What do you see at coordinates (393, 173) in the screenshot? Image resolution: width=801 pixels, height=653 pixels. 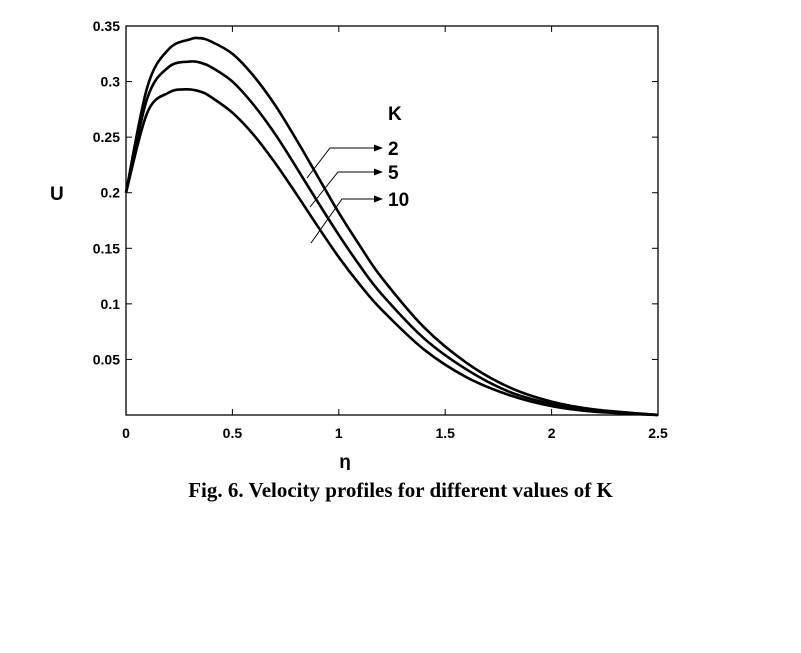 I see `legend-label-K-5: 5` at bounding box center [393, 173].